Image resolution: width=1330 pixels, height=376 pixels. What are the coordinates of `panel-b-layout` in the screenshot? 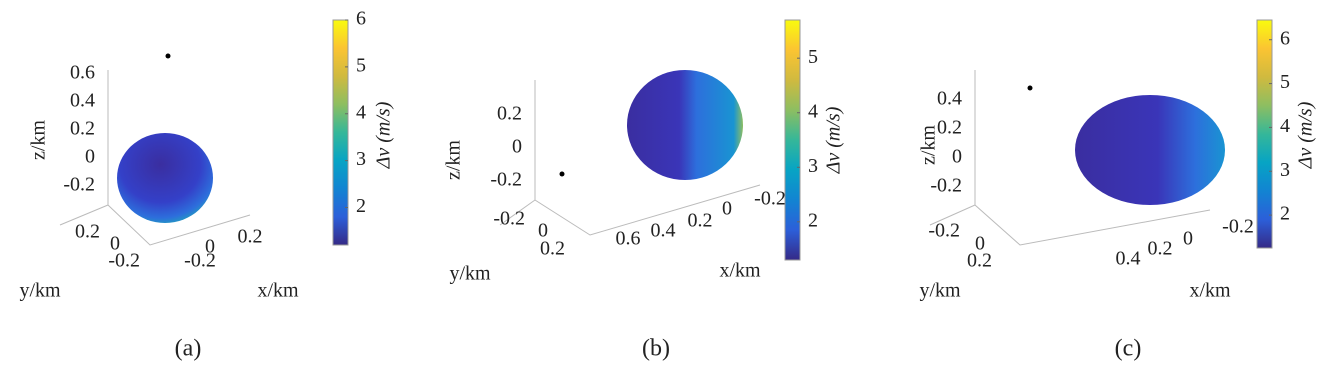 It's located at (630, 153).